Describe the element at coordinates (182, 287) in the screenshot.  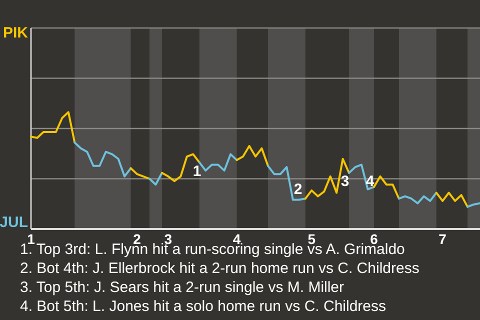
I see `text: 3. Top 5th: J. Sears hit a 2-run single vs M. Miller` at that location.